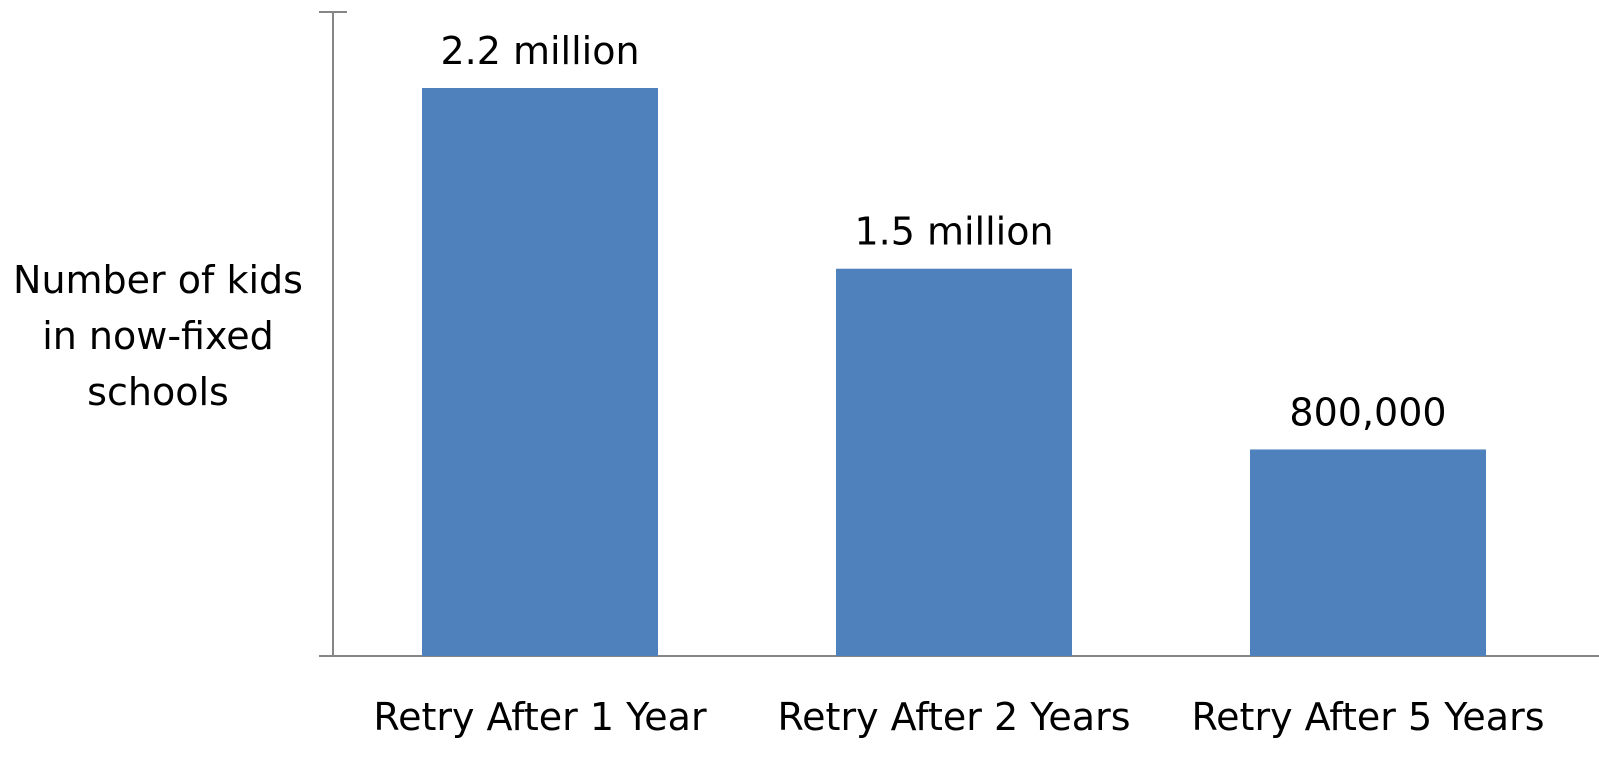  I want to click on y-axis-label-line: Number of kids, so click(158, 280).